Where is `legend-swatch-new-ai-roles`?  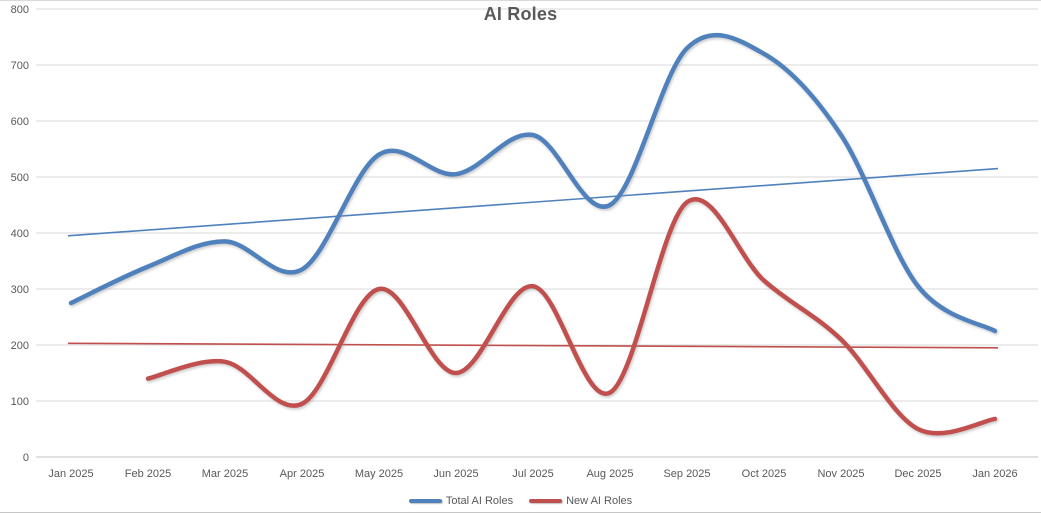 legend-swatch-new-ai-roles is located at coordinates (546, 501).